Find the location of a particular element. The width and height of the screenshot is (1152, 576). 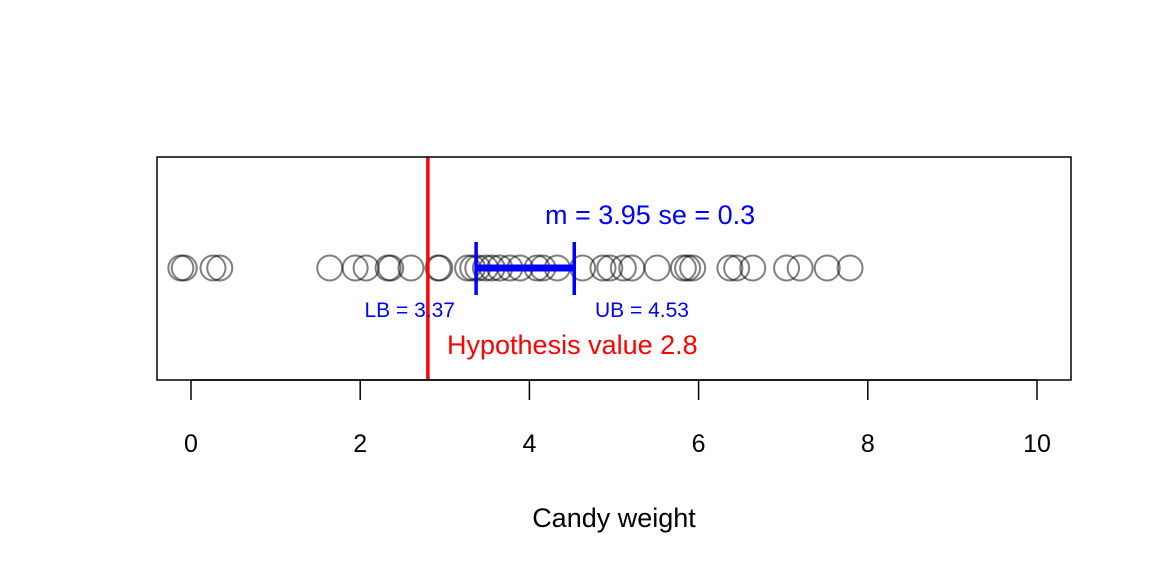

confidence-interval is located at coordinates (525, 268).